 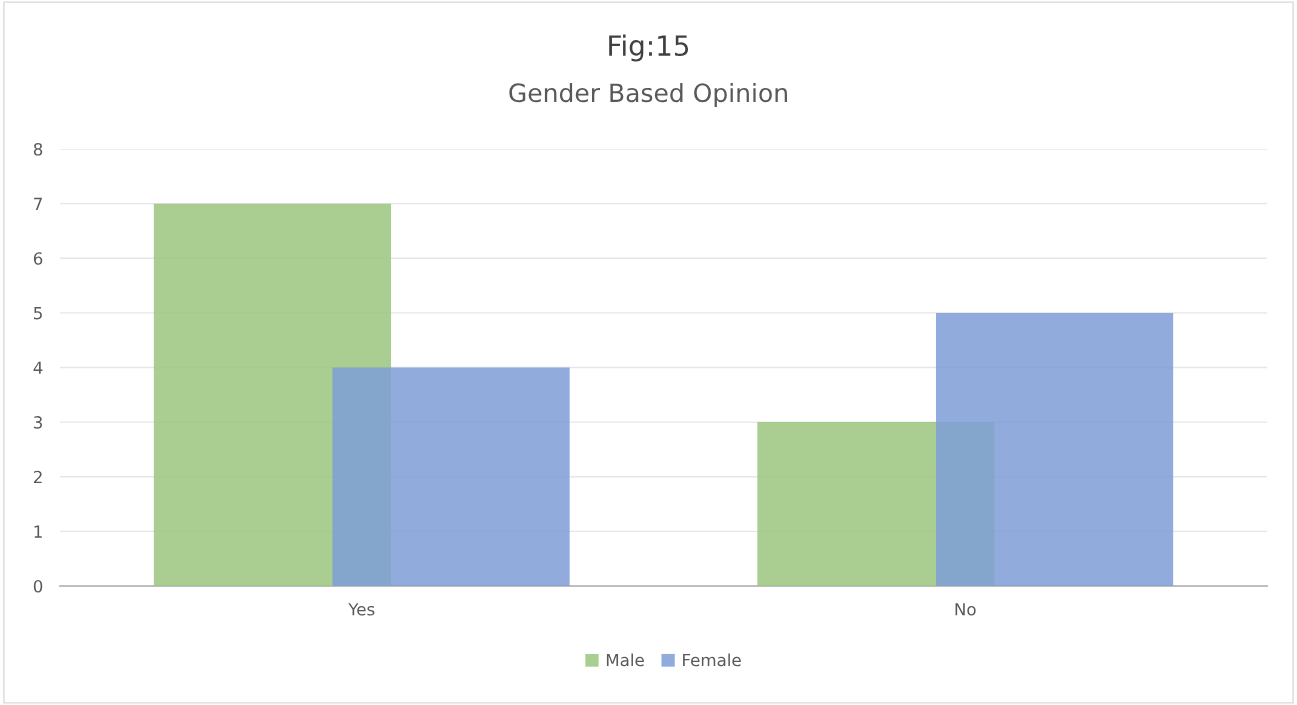 What do you see at coordinates (361, 609) in the screenshot?
I see `x-tick-label: Yes` at bounding box center [361, 609].